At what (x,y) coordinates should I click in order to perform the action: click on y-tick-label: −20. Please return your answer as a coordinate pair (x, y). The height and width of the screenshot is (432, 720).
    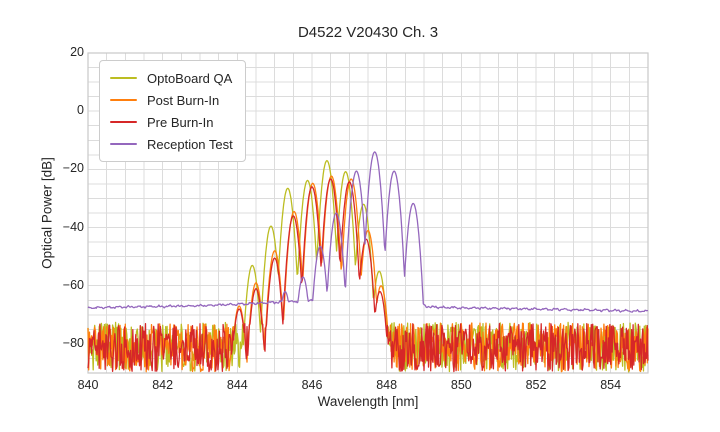
    Looking at the image, I should click on (73, 168).